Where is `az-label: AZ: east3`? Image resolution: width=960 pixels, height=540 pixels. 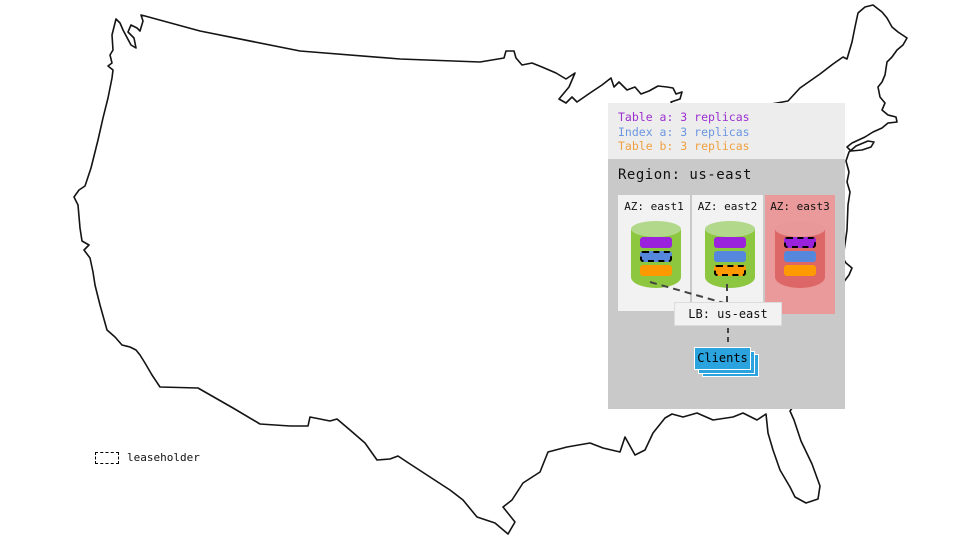
az-label: AZ: east3 is located at coordinates (800, 206).